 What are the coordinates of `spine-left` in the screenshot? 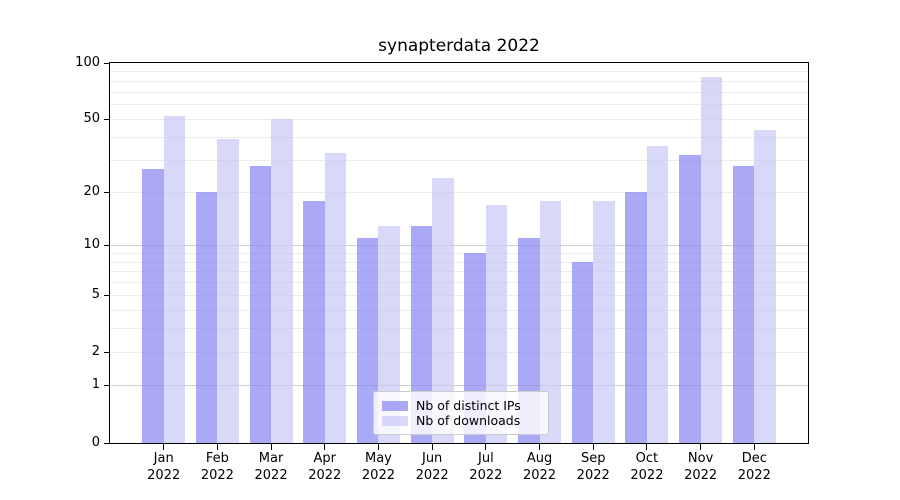 It's located at (109, 253).